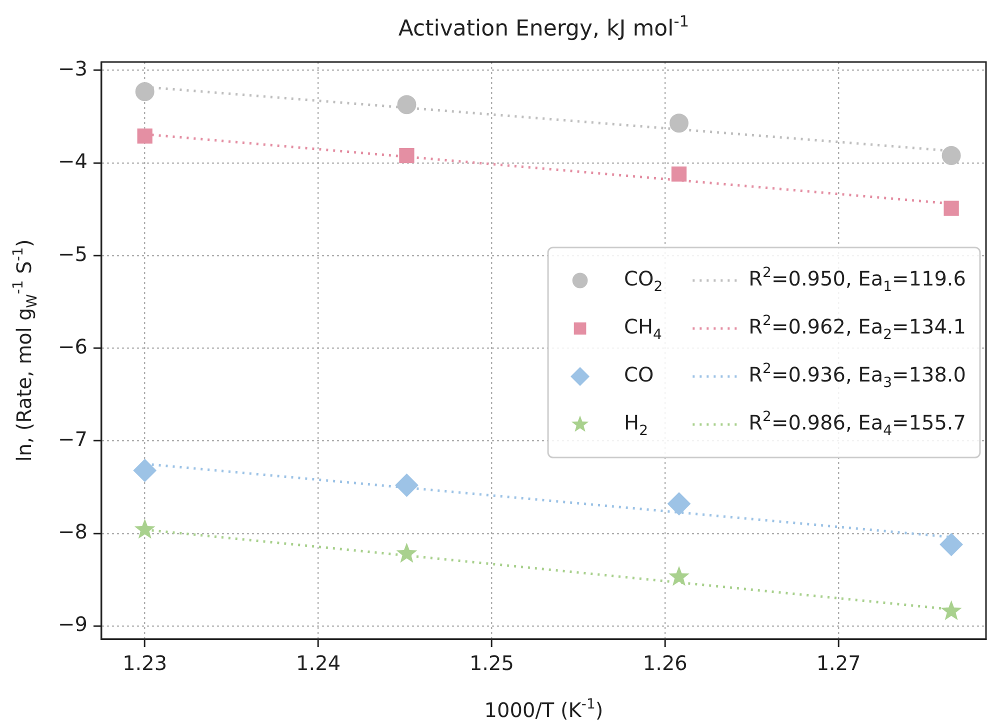  What do you see at coordinates (491, 663) in the screenshot?
I see `x-tick-label: 1.25` at bounding box center [491, 663].